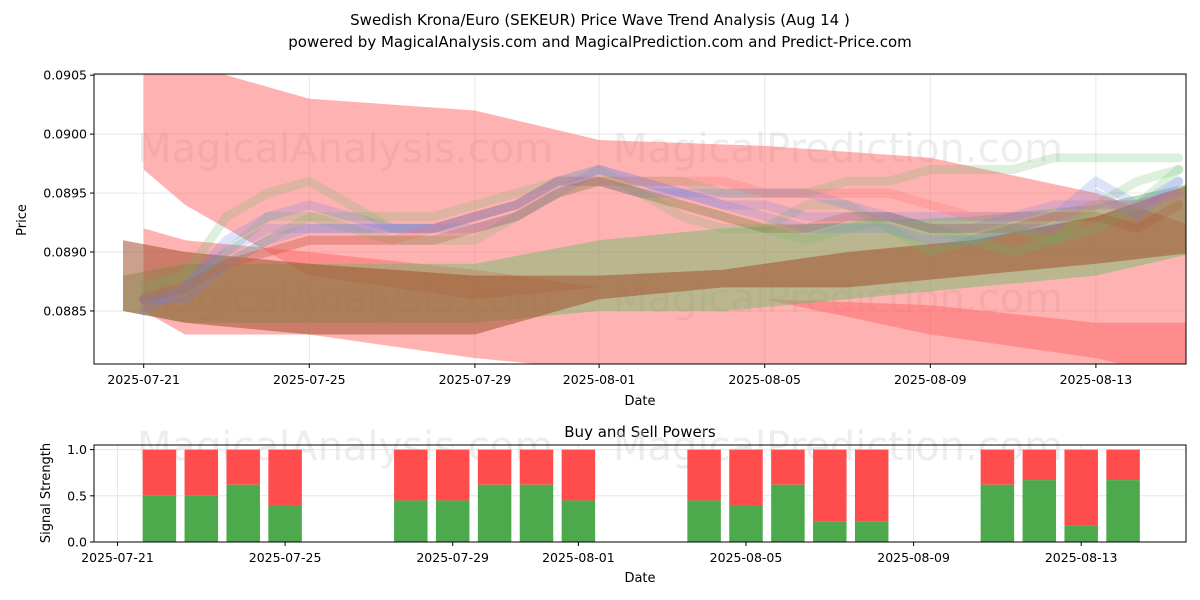 The height and width of the screenshot is (600, 1200). What do you see at coordinates (930, 379) in the screenshot?
I see `price-x-tick-label: 2025-08-09` at bounding box center [930, 379].